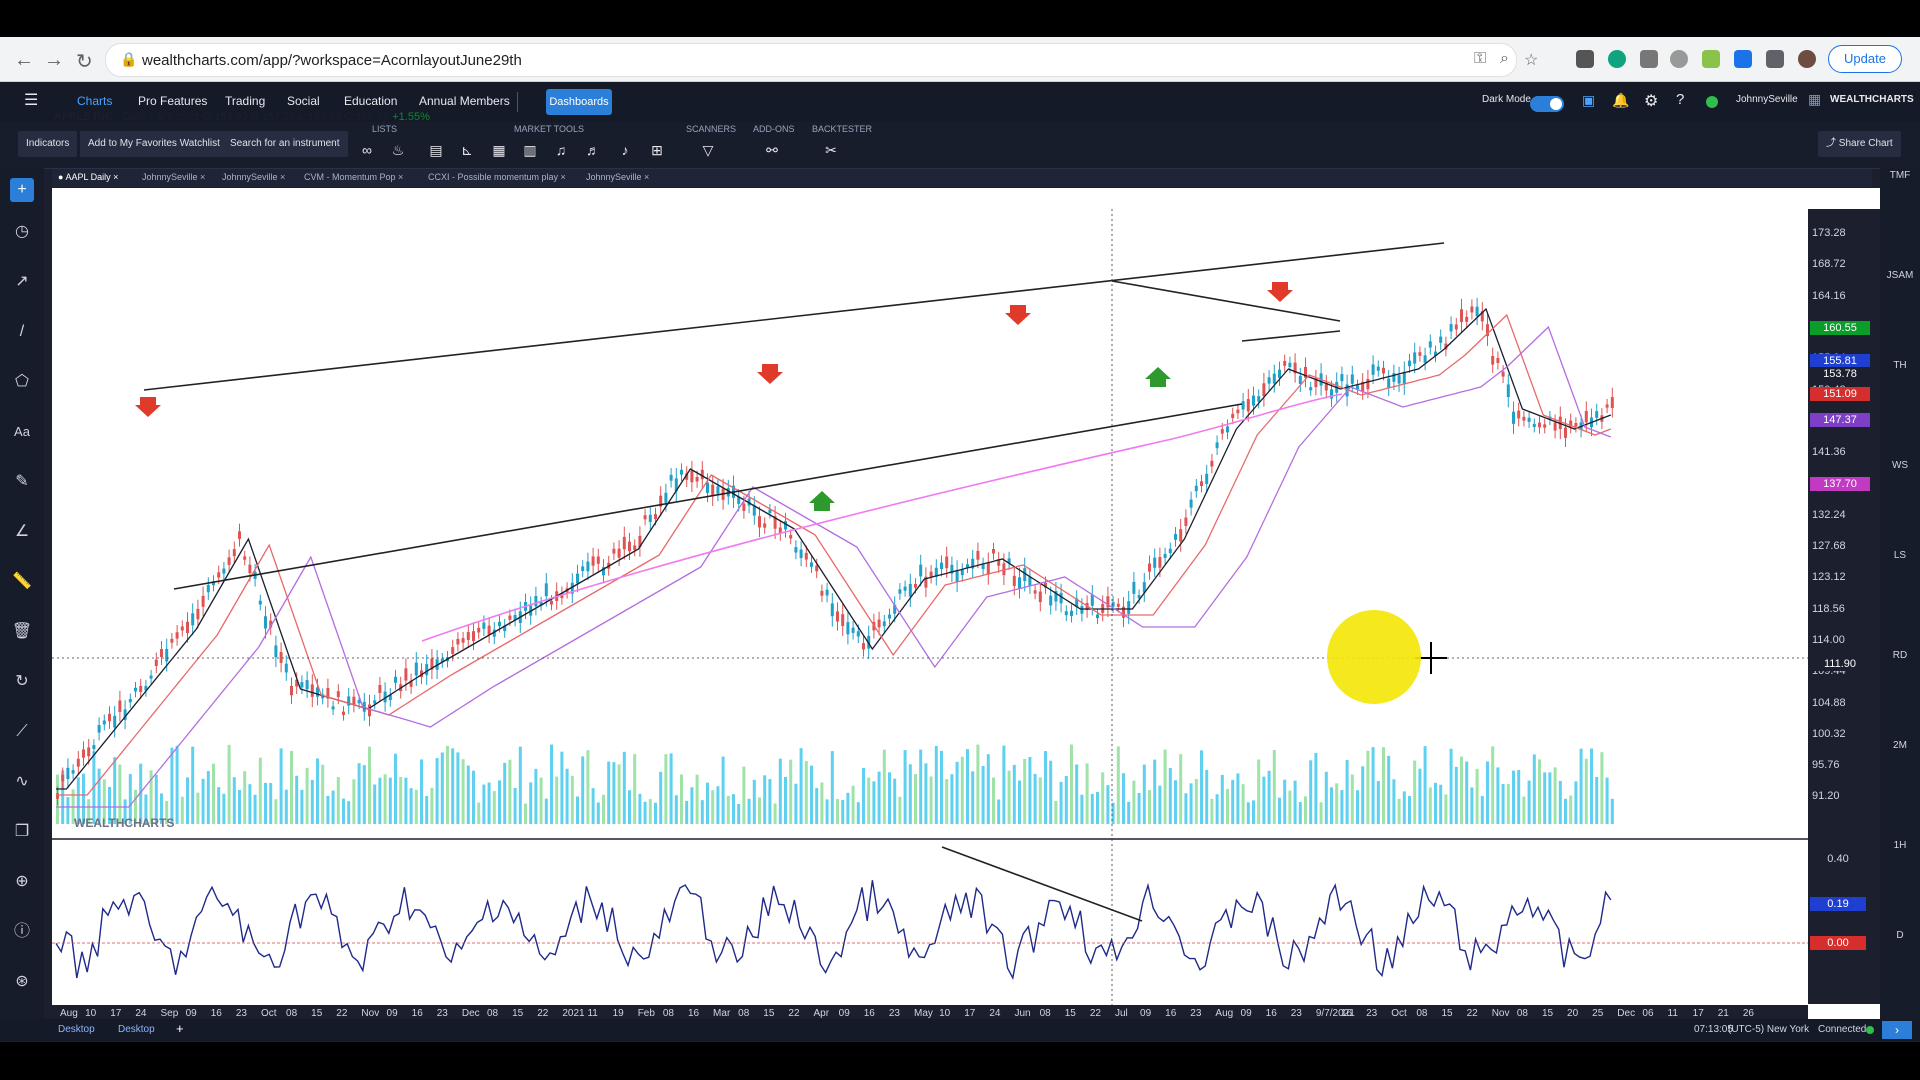 Image resolution: width=1920 pixels, height=1080 pixels. What do you see at coordinates (21, 931) in the screenshot?
I see `info-icon: ⓘ` at bounding box center [21, 931].